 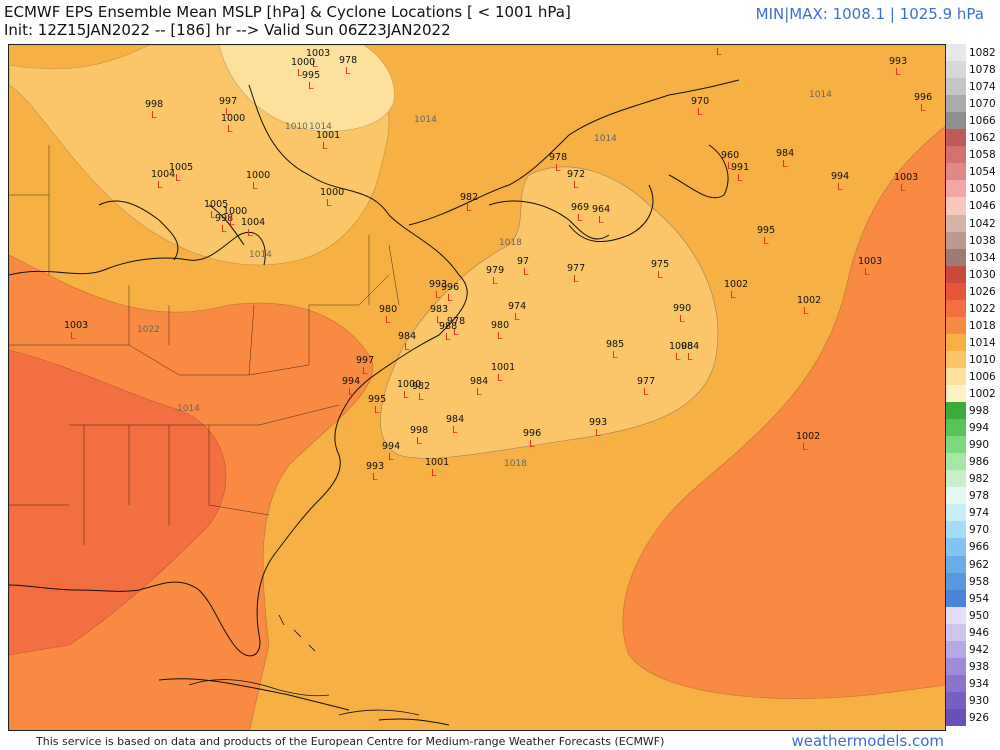 What do you see at coordinates (388, 309) in the screenshot?
I see `cyclone-pressure-label: 980` at bounding box center [388, 309].